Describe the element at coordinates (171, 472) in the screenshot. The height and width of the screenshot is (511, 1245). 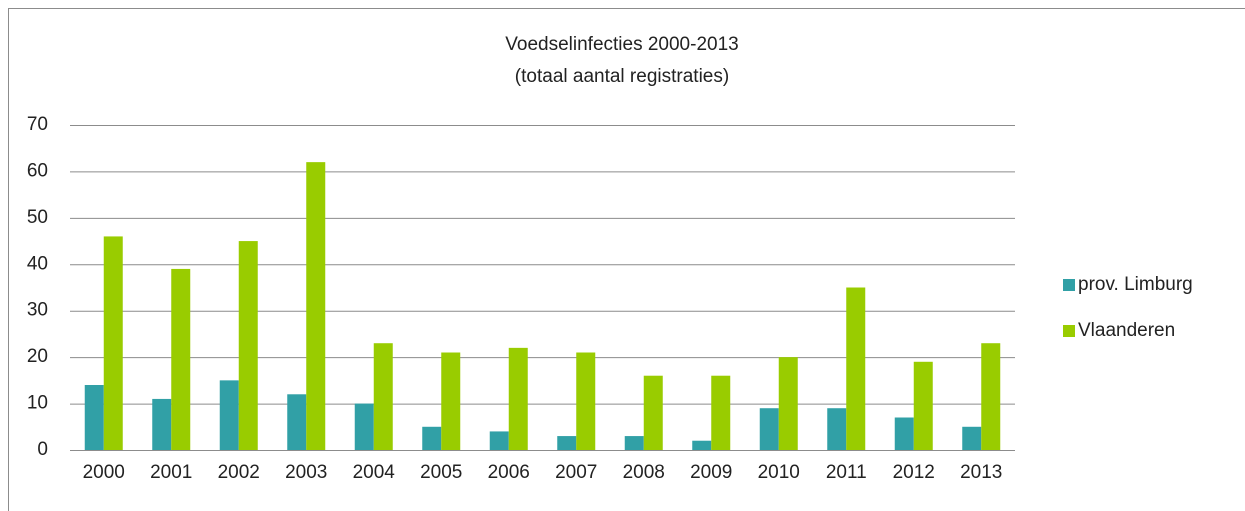
I see `x-tick-label: 2001` at that location.